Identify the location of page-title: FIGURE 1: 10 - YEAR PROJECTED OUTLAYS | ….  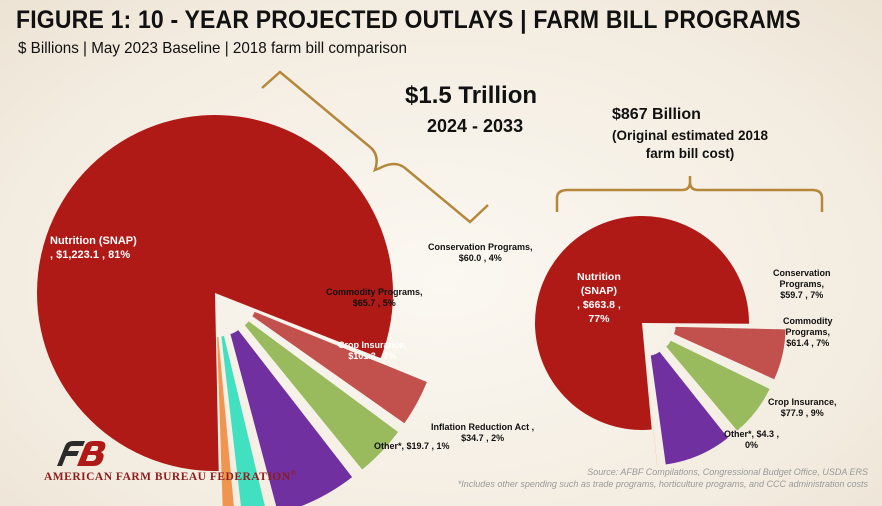
(408, 20).